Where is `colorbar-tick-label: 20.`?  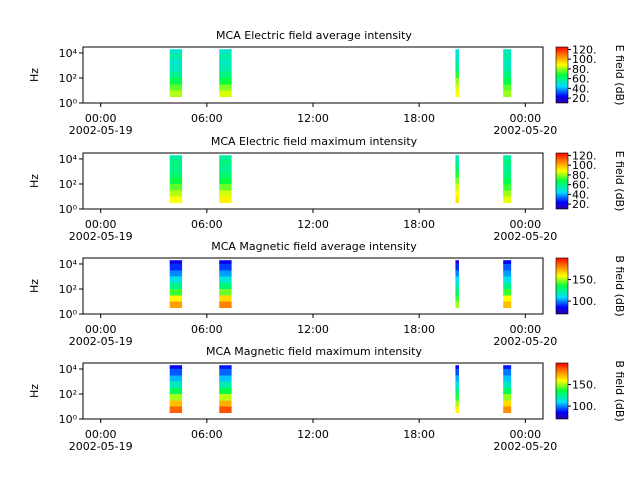
colorbar-tick-label: 20. is located at coordinates (581, 98).